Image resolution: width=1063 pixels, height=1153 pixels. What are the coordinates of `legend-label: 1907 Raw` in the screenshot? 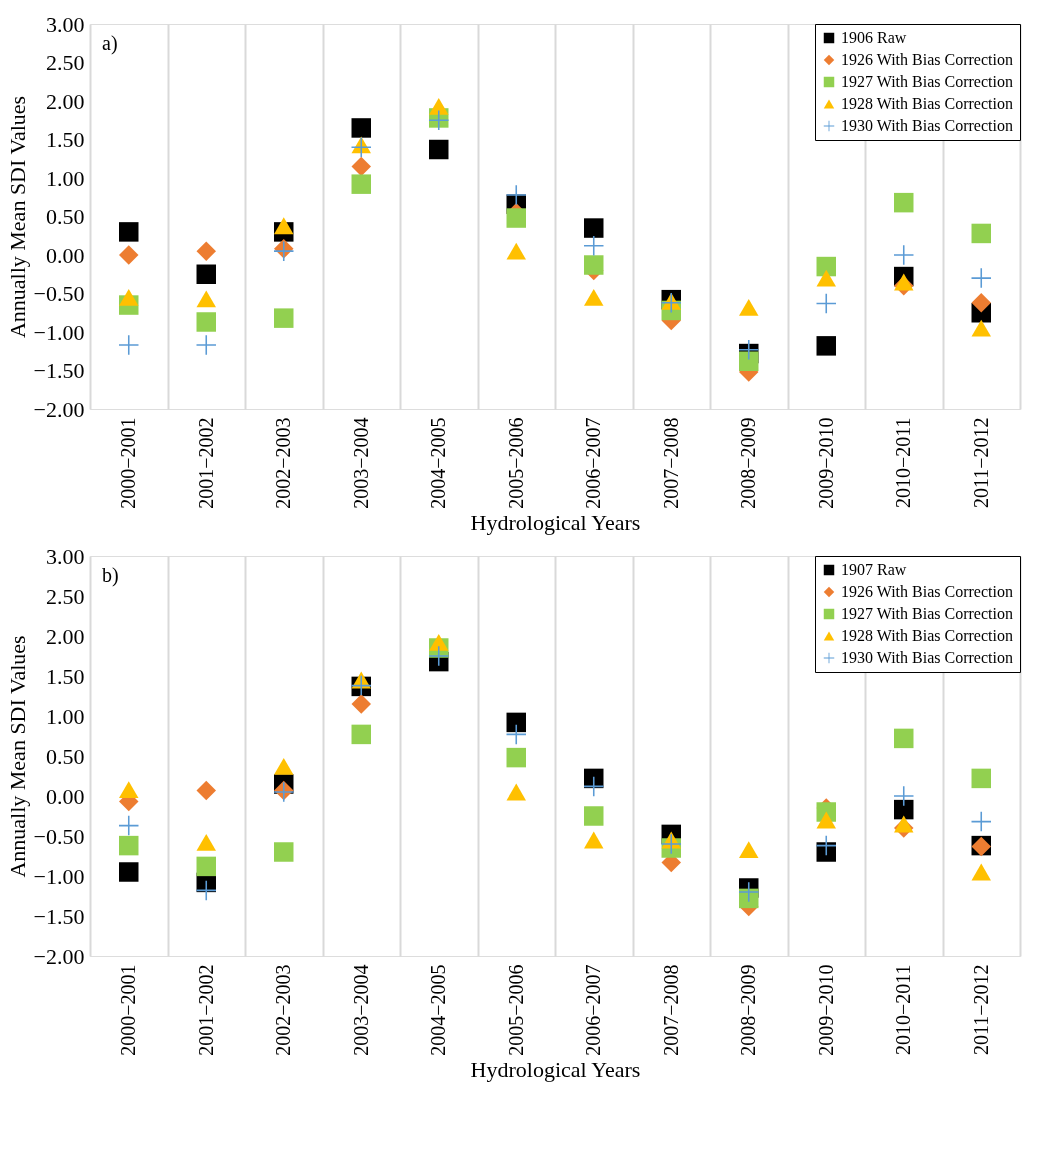 It's located at (874, 569).